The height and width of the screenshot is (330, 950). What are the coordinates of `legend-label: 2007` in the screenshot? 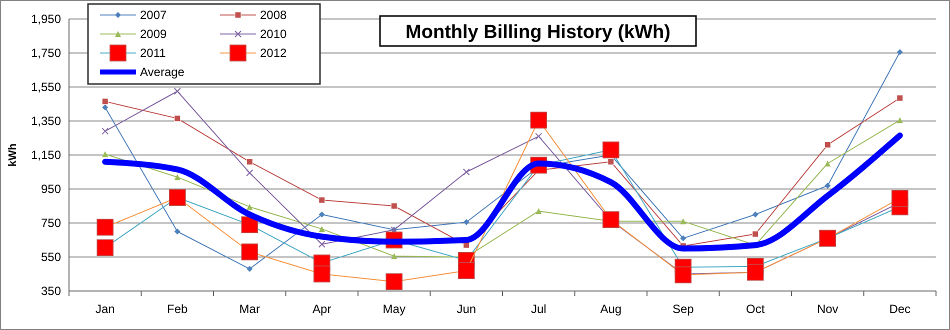 It's located at (154, 15).